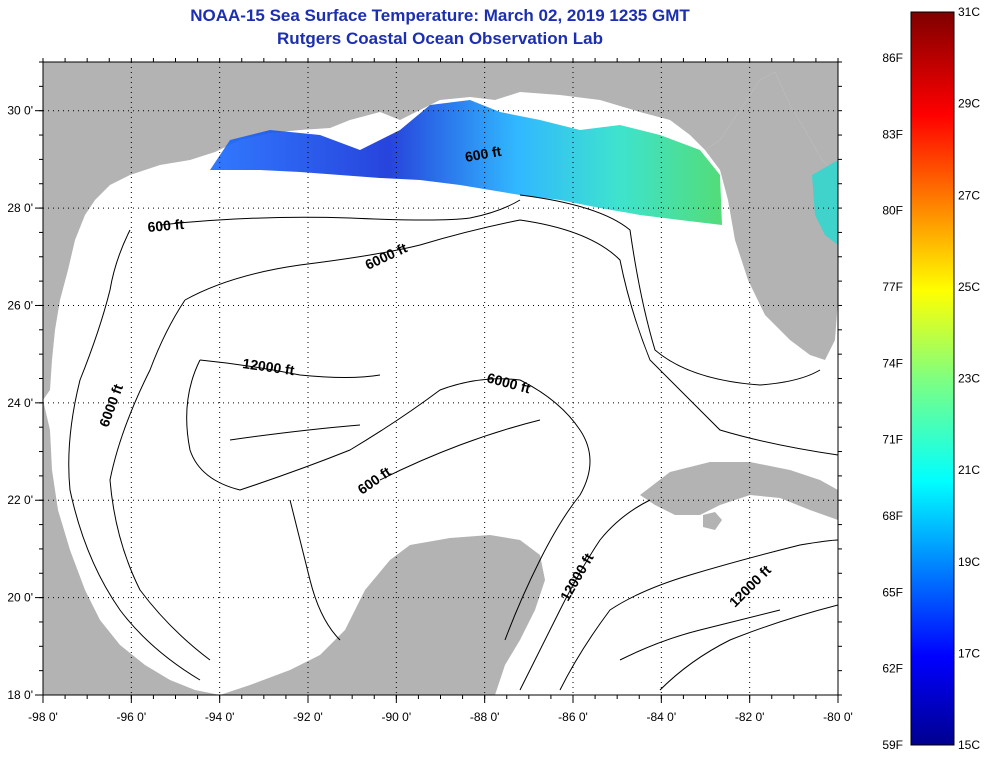 This screenshot has height=761, width=992. I want to click on colorbar-c-label: 29C, so click(969, 104).